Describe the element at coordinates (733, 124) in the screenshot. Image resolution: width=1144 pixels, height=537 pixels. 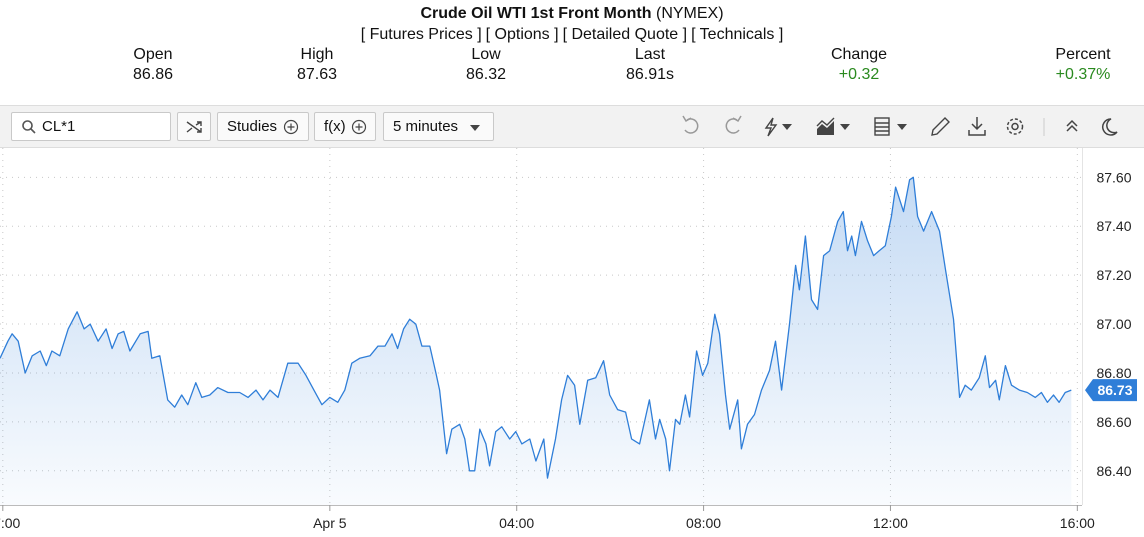
I see `redo-icon` at that location.